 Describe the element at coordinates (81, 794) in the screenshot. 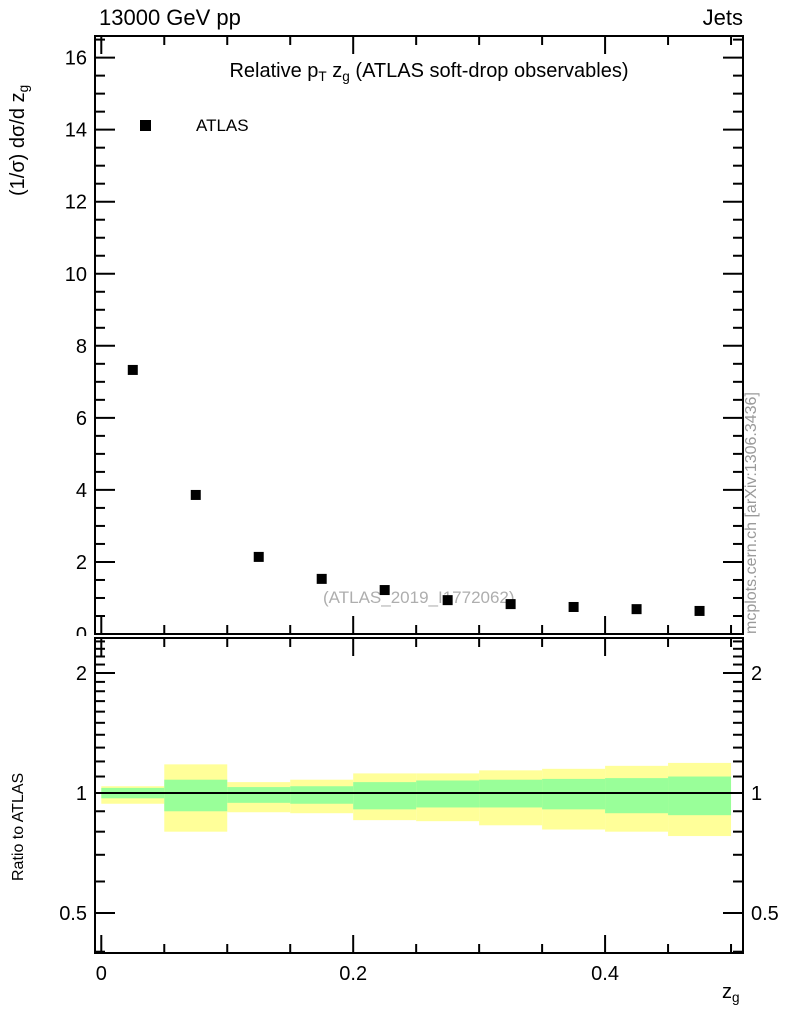

I see `ratio-y-tick-label-left: 1` at that location.